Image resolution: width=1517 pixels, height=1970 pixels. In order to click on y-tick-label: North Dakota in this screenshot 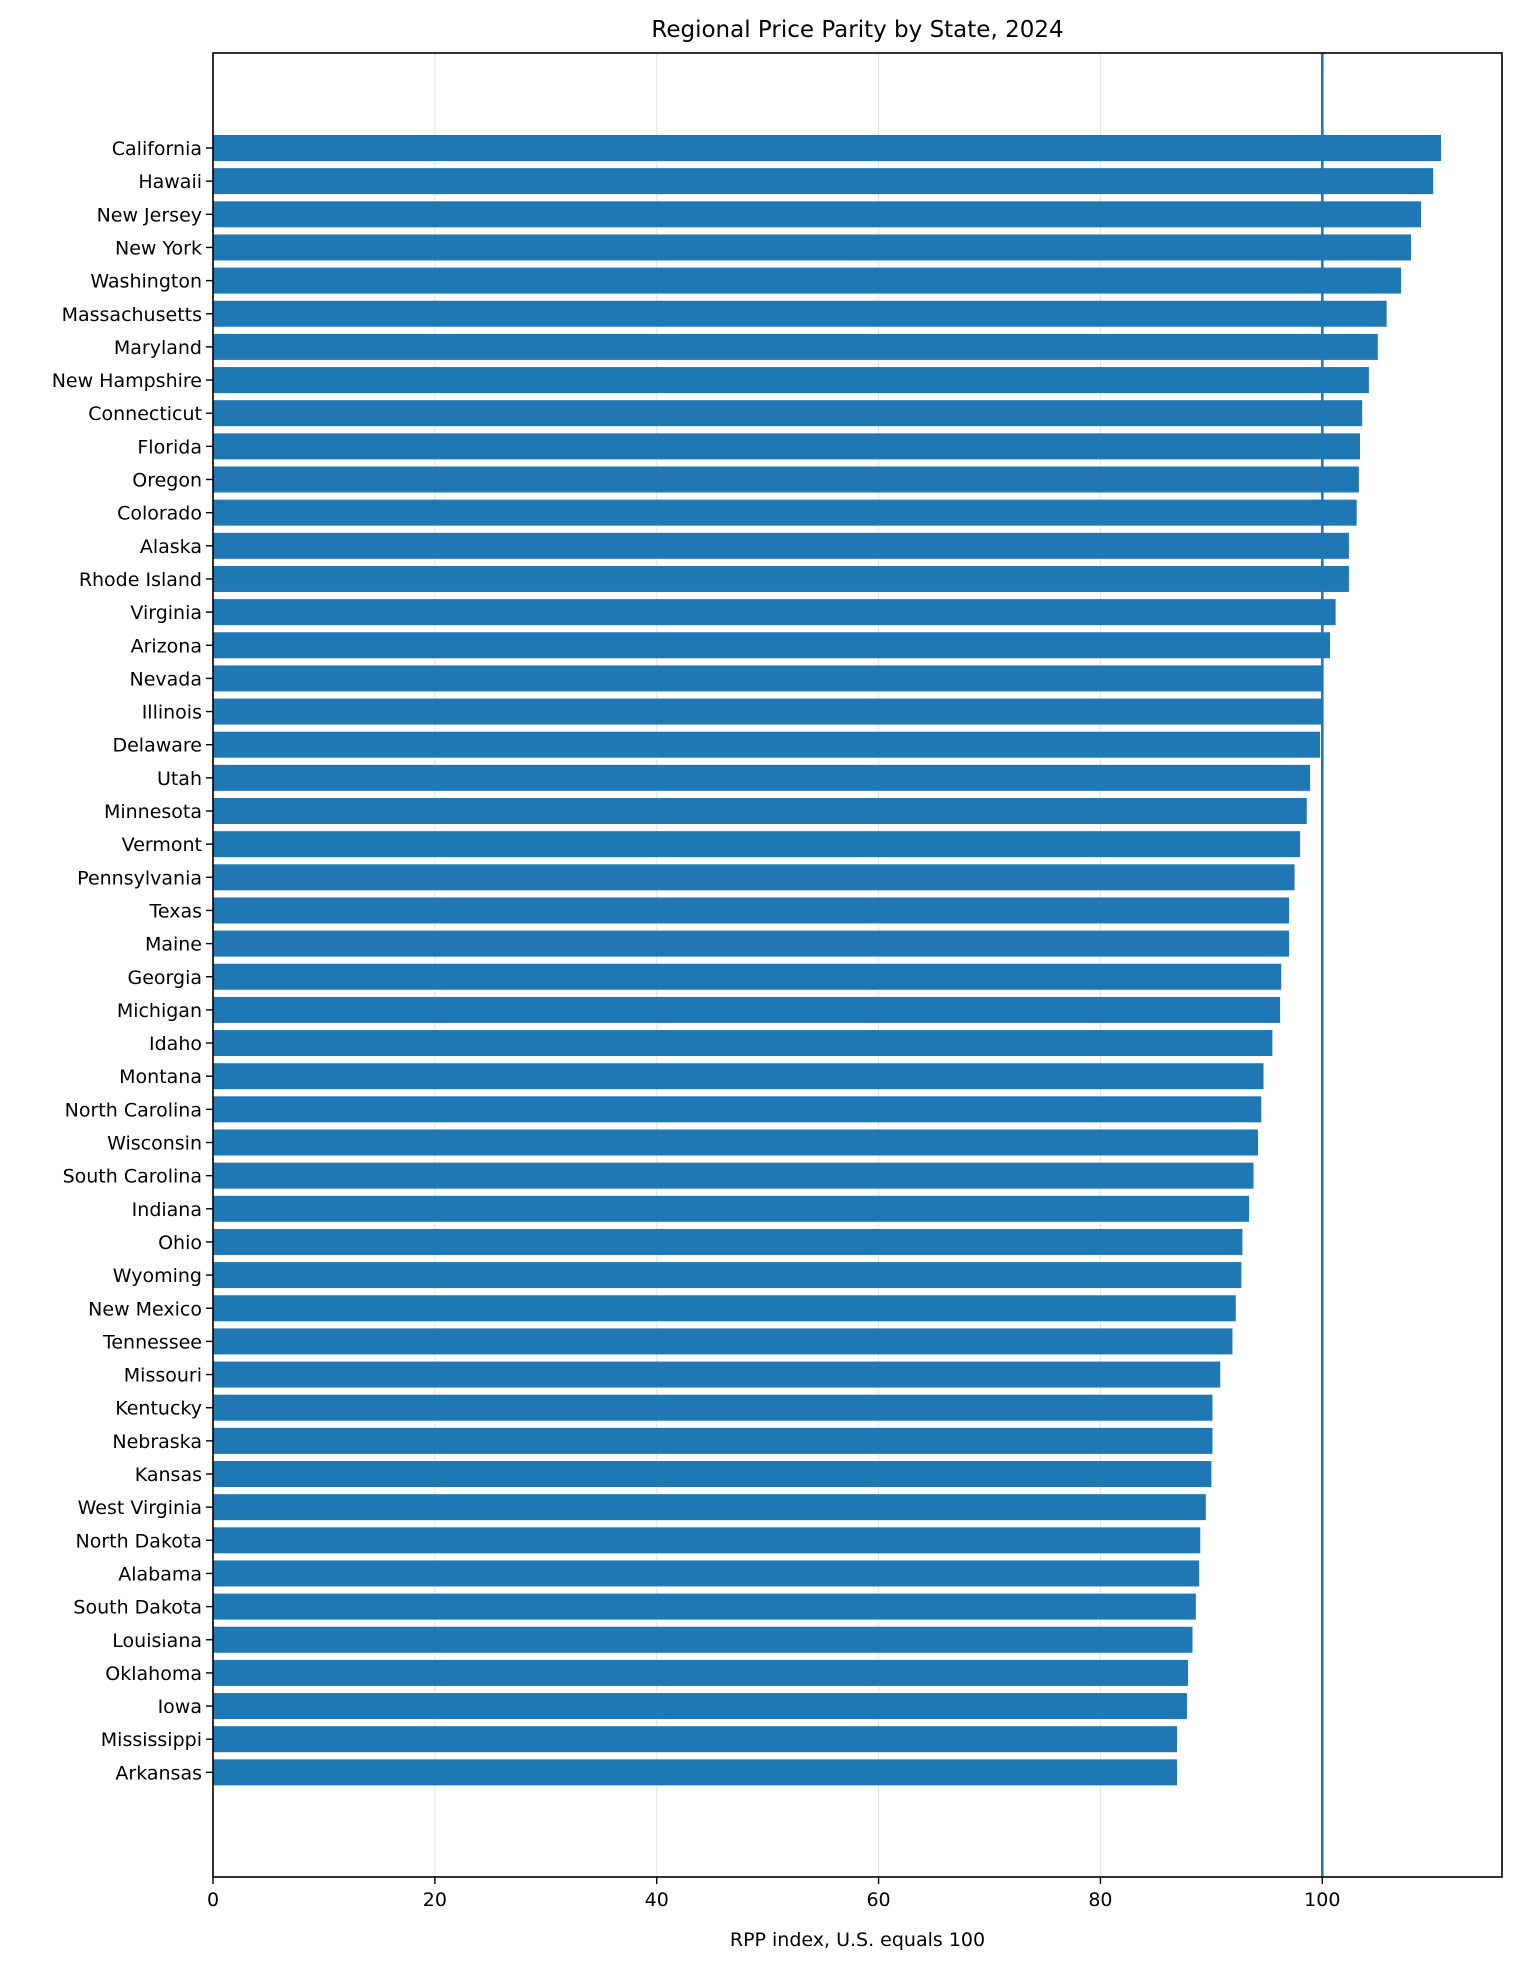, I will do `click(139, 1541)`.